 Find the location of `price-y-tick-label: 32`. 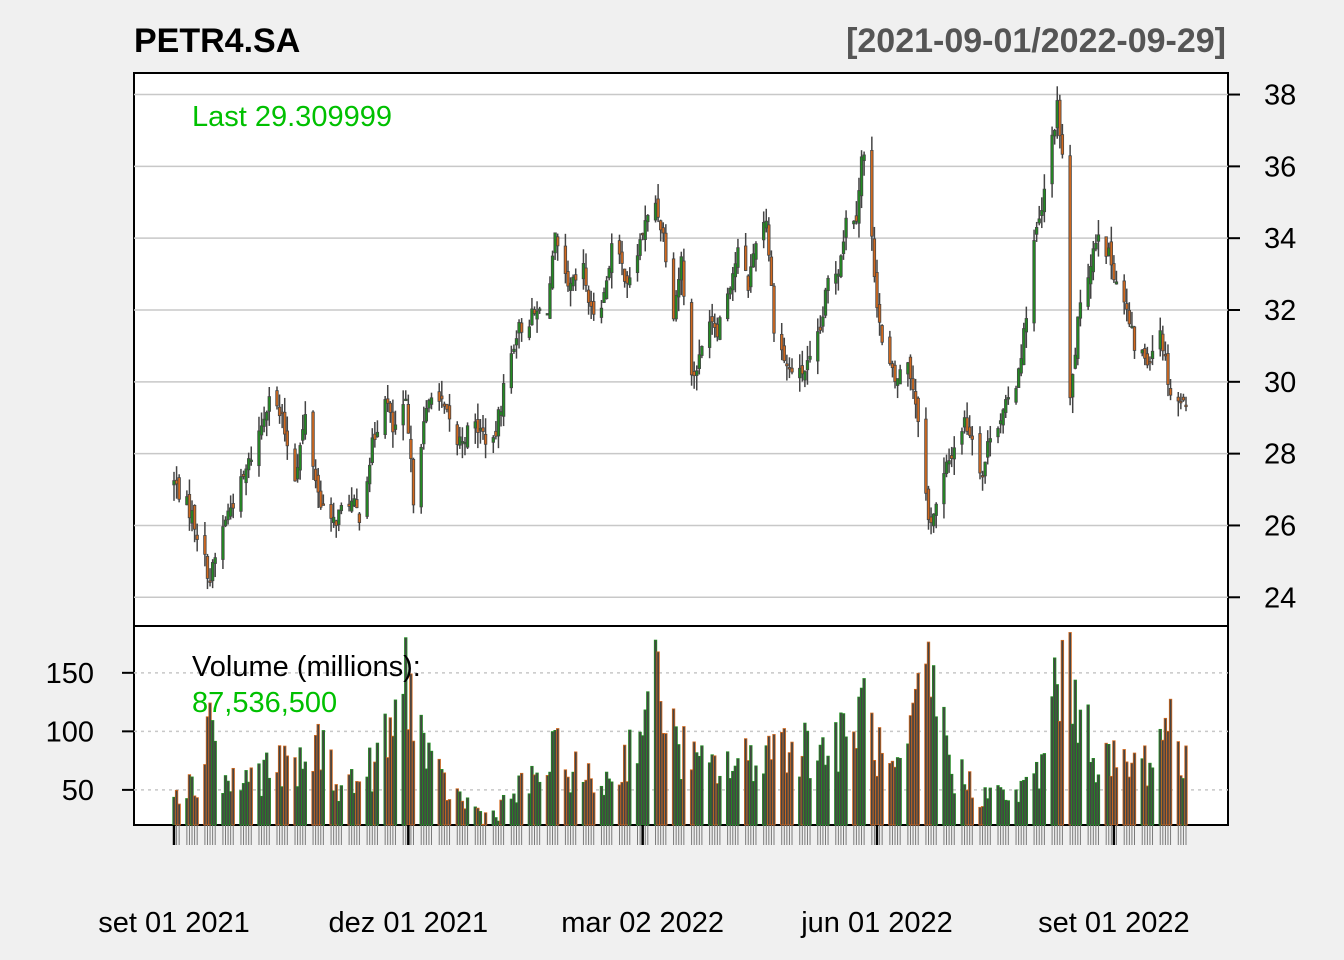

price-y-tick-label: 32 is located at coordinates (1280, 311).